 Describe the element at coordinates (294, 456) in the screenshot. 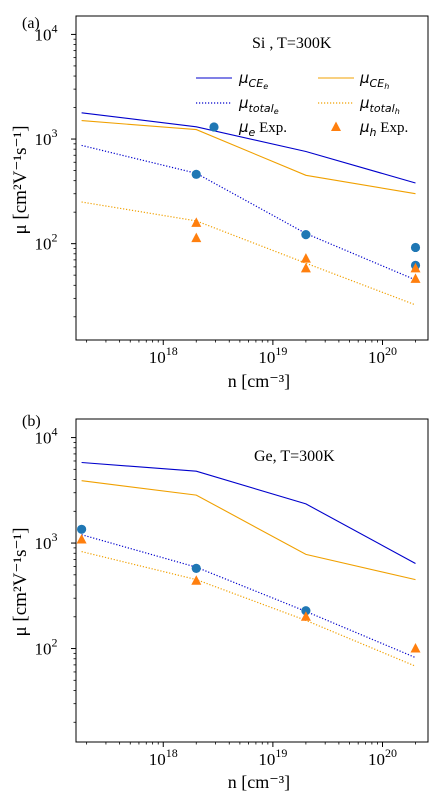

I see `material-annotation: Ge, T=300K` at that location.